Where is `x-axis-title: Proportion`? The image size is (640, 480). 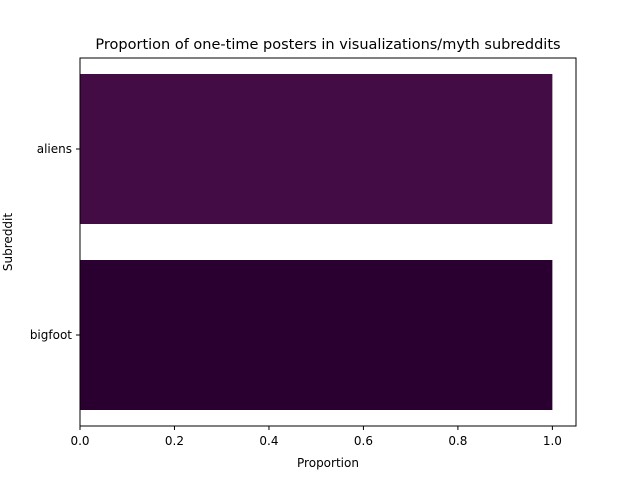
x-axis-title: Proportion is located at coordinates (328, 463).